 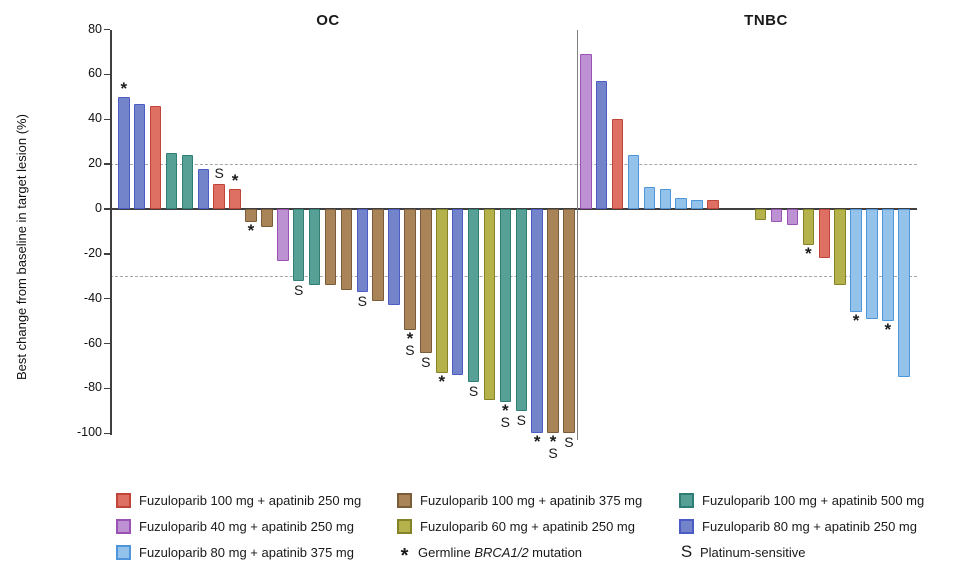 What do you see at coordinates (527, 526) in the screenshot?
I see `legend-label: Fuzuloparib 60 mg + apatinib 250 mg` at bounding box center [527, 526].